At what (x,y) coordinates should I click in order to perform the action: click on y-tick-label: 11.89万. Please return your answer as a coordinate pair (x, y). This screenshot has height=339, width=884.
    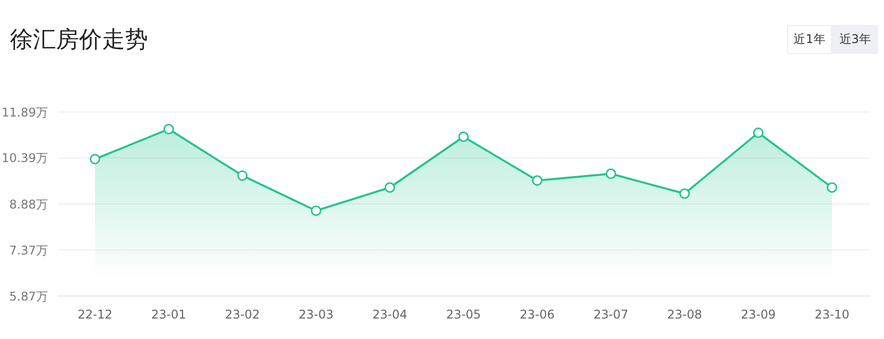
    Looking at the image, I should click on (25, 112).